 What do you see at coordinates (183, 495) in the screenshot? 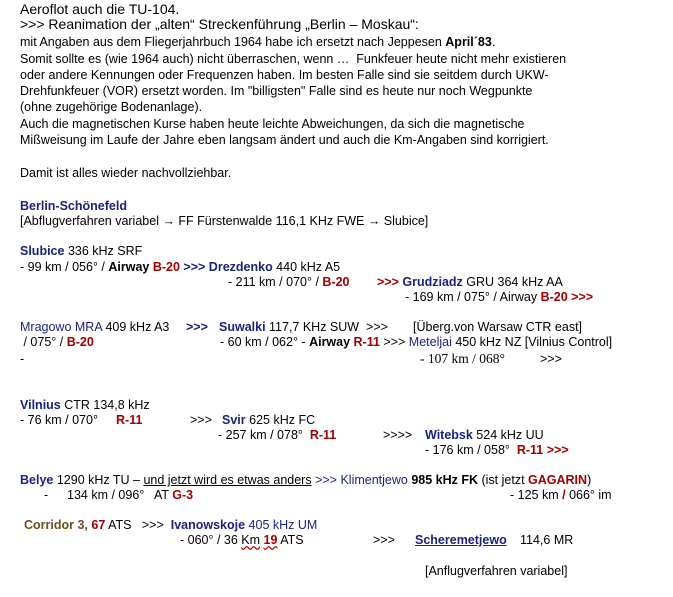
I see `airway: G-3` at bounding box center [183, 495].